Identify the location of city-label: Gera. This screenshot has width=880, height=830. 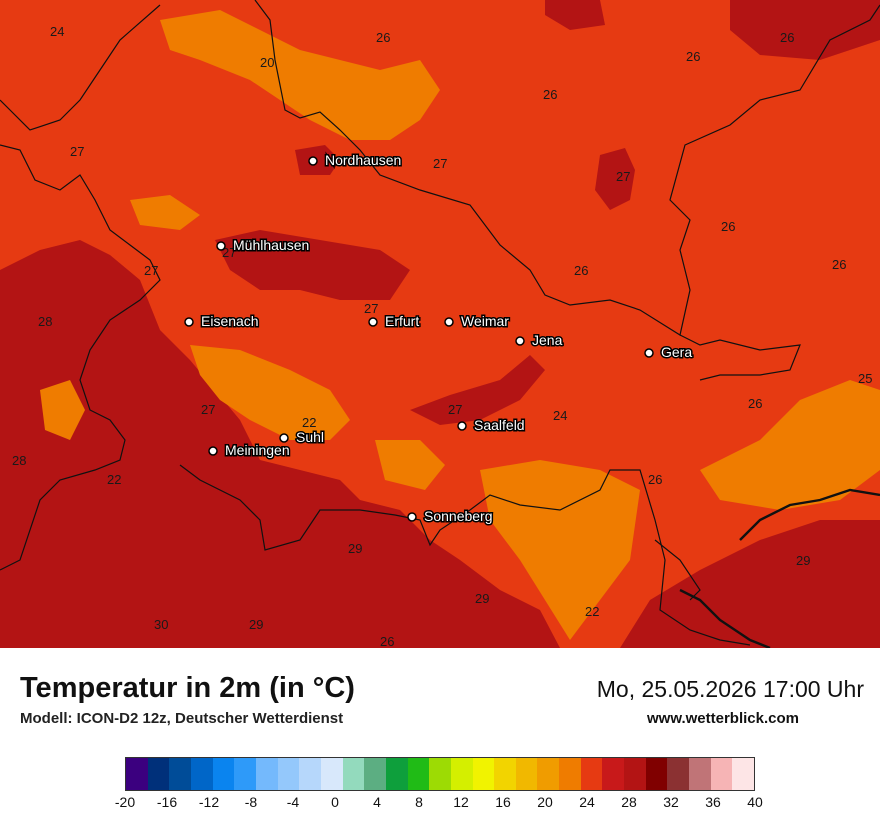
(676, 352).